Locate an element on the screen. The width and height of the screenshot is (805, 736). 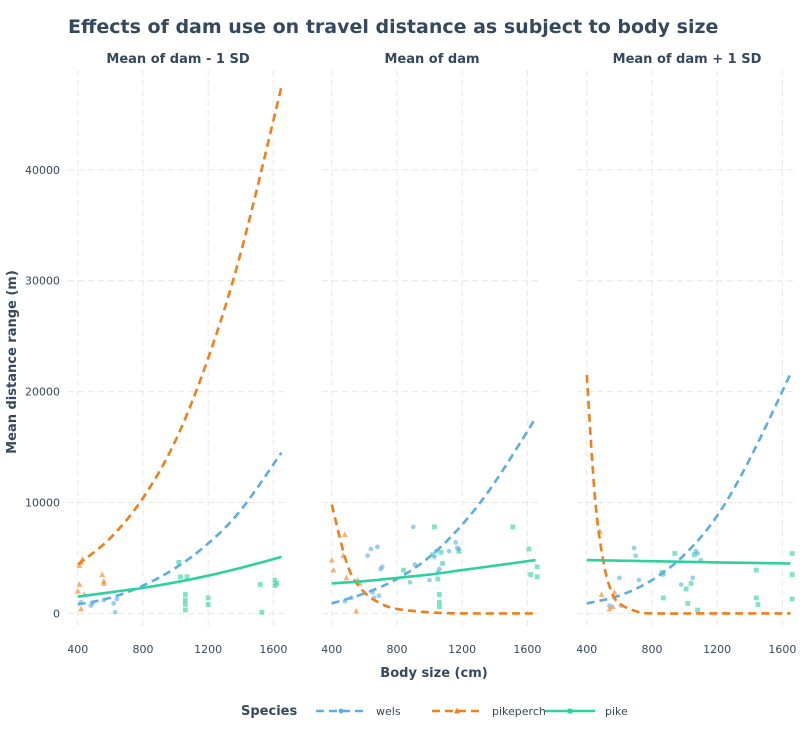
legend-marker-pikeperch is located at coordinates (457, 710).